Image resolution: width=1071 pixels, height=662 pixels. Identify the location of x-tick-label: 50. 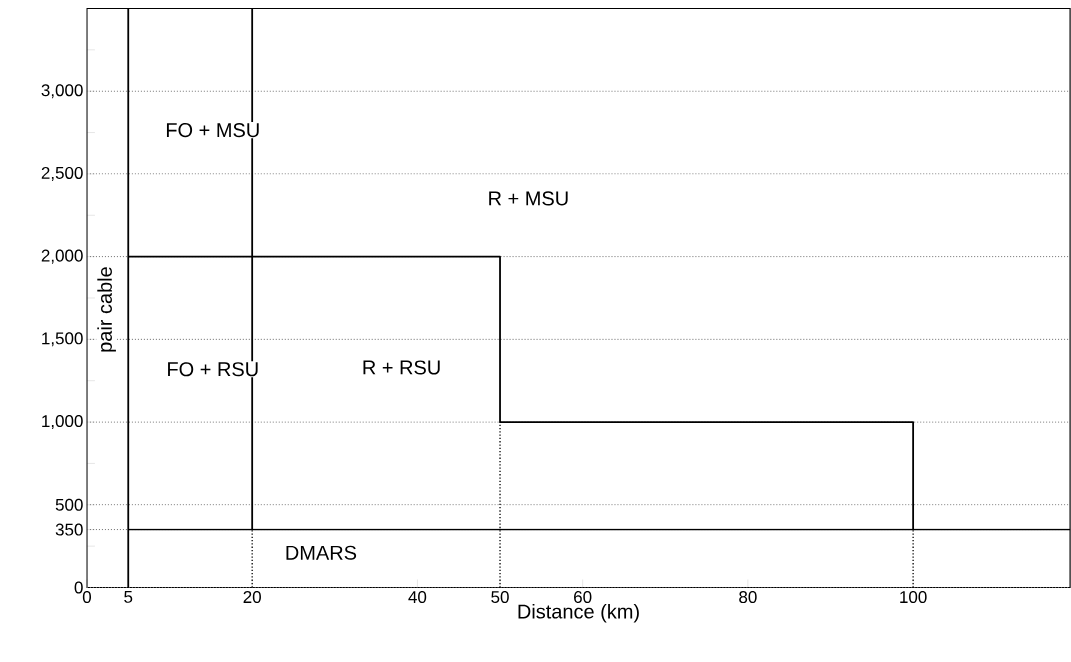
(500, 596).